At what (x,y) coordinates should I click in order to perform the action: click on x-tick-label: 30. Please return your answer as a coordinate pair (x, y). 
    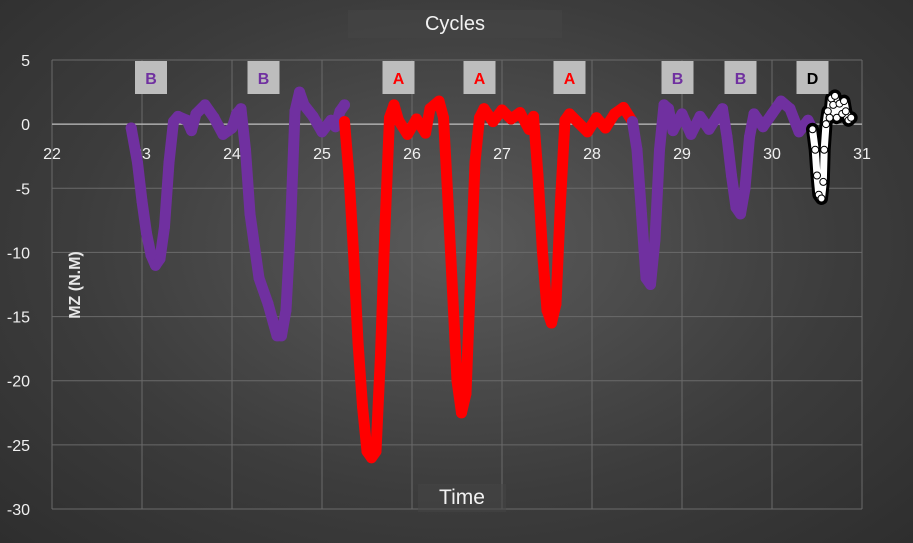
    Looking at the image, I should click on (772, 154).